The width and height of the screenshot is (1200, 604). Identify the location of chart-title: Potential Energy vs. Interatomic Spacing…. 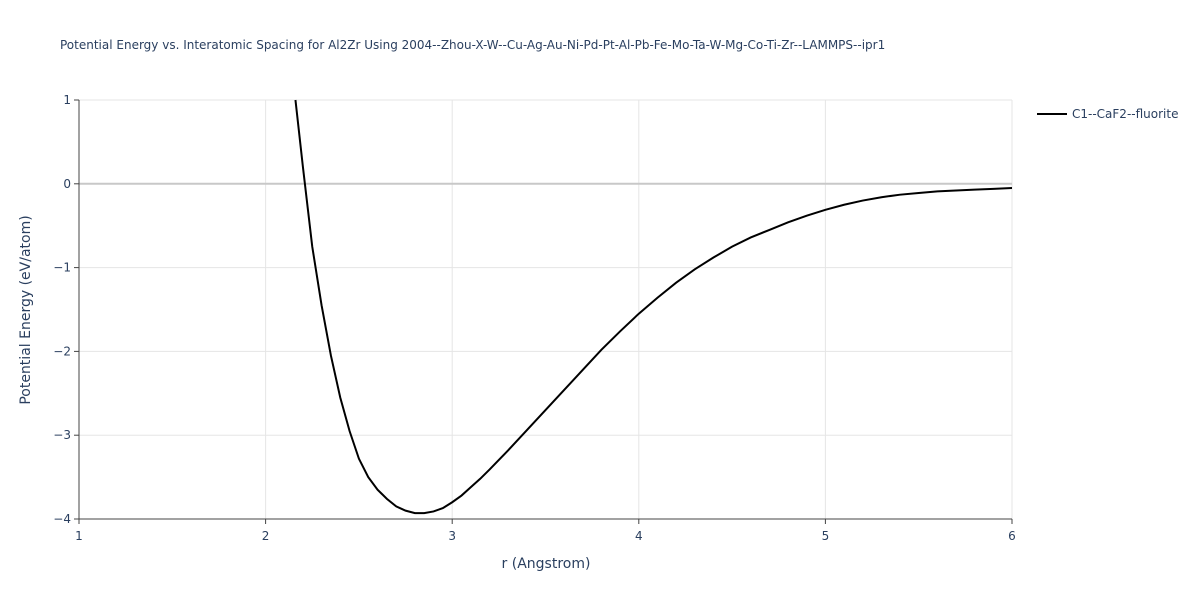
(472, 45).